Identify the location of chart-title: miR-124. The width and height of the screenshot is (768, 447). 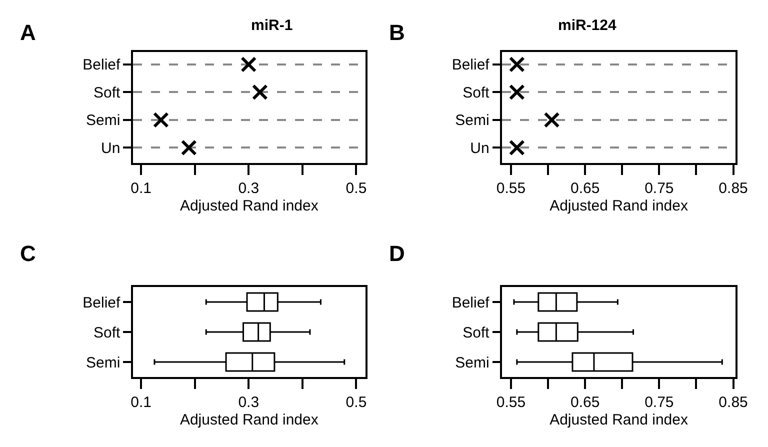
(588, 25).